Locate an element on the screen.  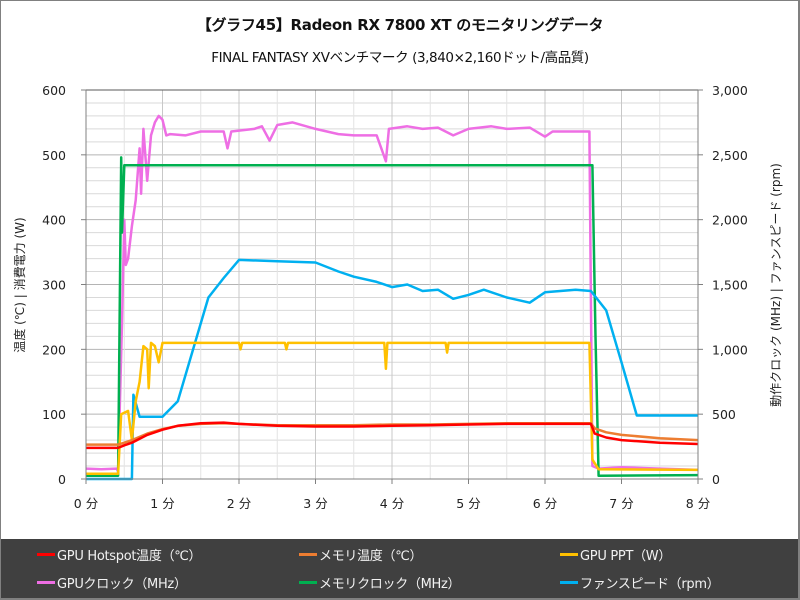
legend-item-fan-speed: ファンスピード（rpm） is located at coordinates (640, 582).